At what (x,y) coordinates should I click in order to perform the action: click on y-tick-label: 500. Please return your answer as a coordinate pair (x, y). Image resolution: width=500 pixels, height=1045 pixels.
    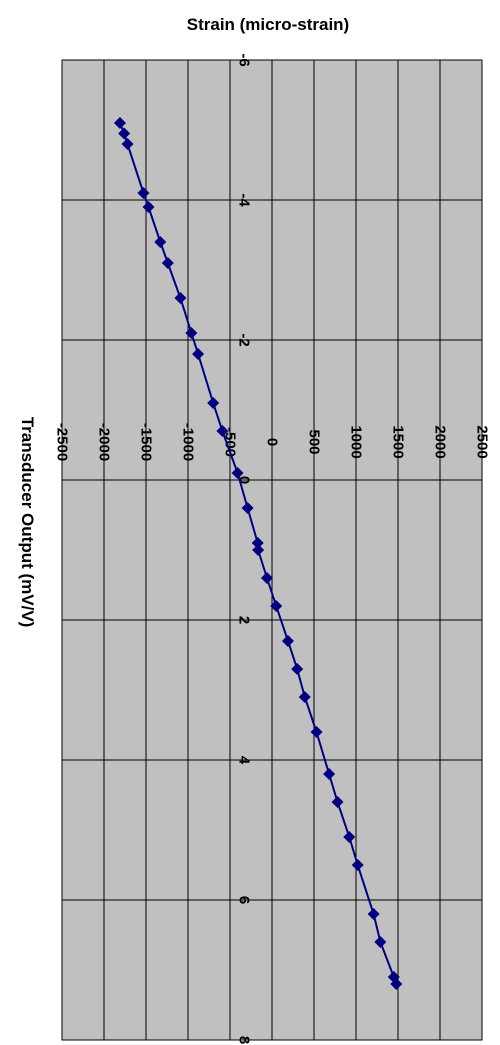
    Looking at the image, I should click on (314, 441).